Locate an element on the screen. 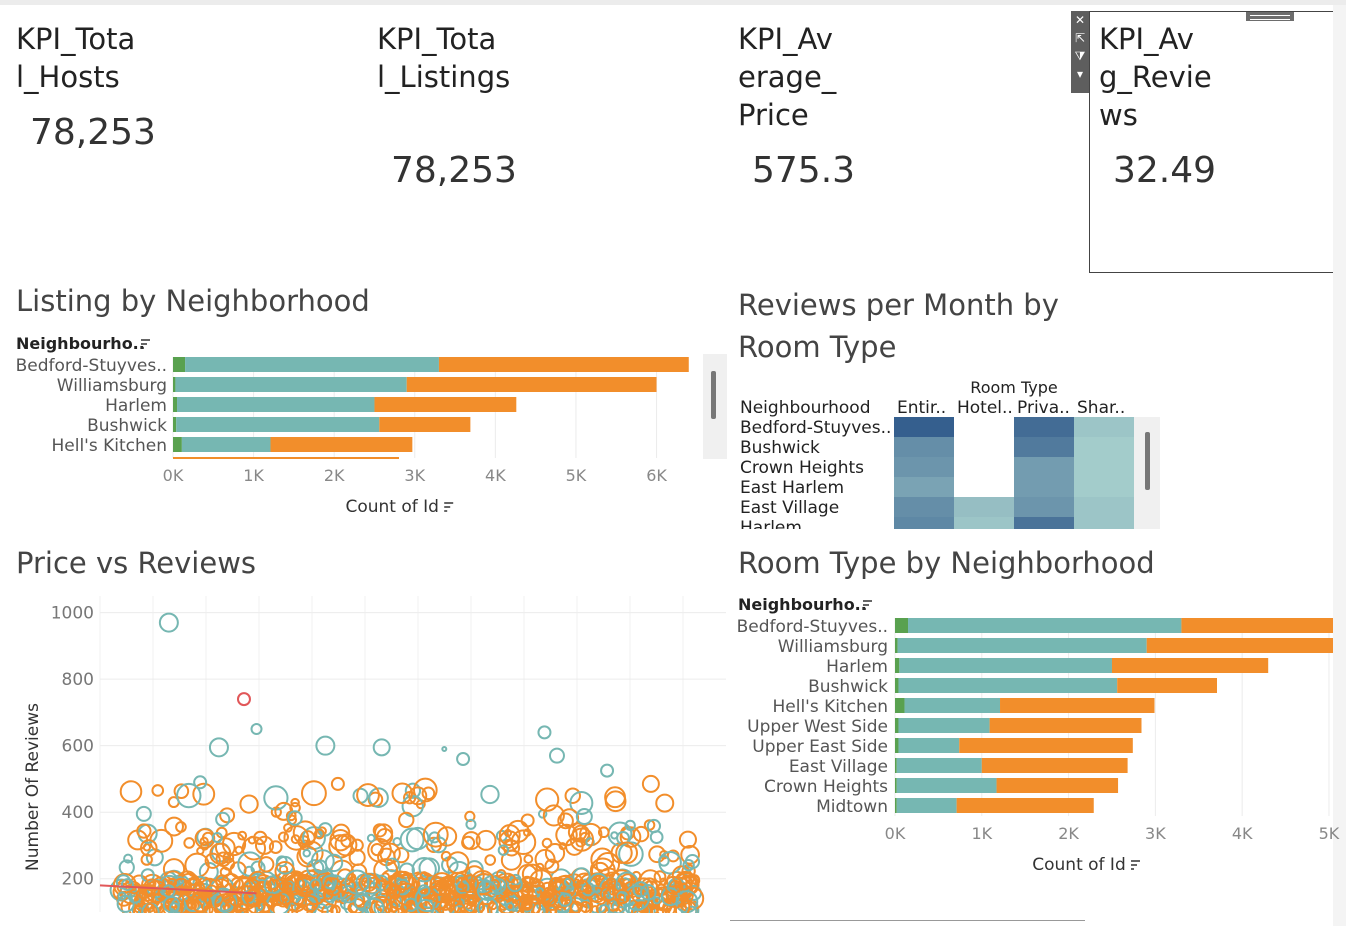 This screenshot has width=1346, height=926. popout-icon: ⇱ is located at coordinates (1080, 38).